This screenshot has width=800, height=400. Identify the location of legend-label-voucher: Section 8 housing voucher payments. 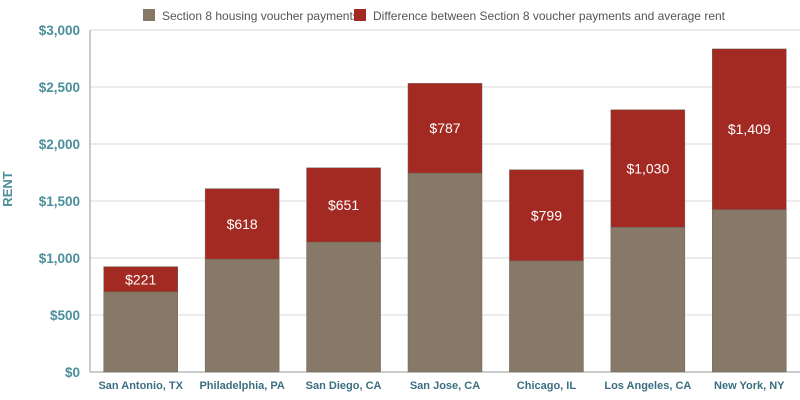
(260, 16).